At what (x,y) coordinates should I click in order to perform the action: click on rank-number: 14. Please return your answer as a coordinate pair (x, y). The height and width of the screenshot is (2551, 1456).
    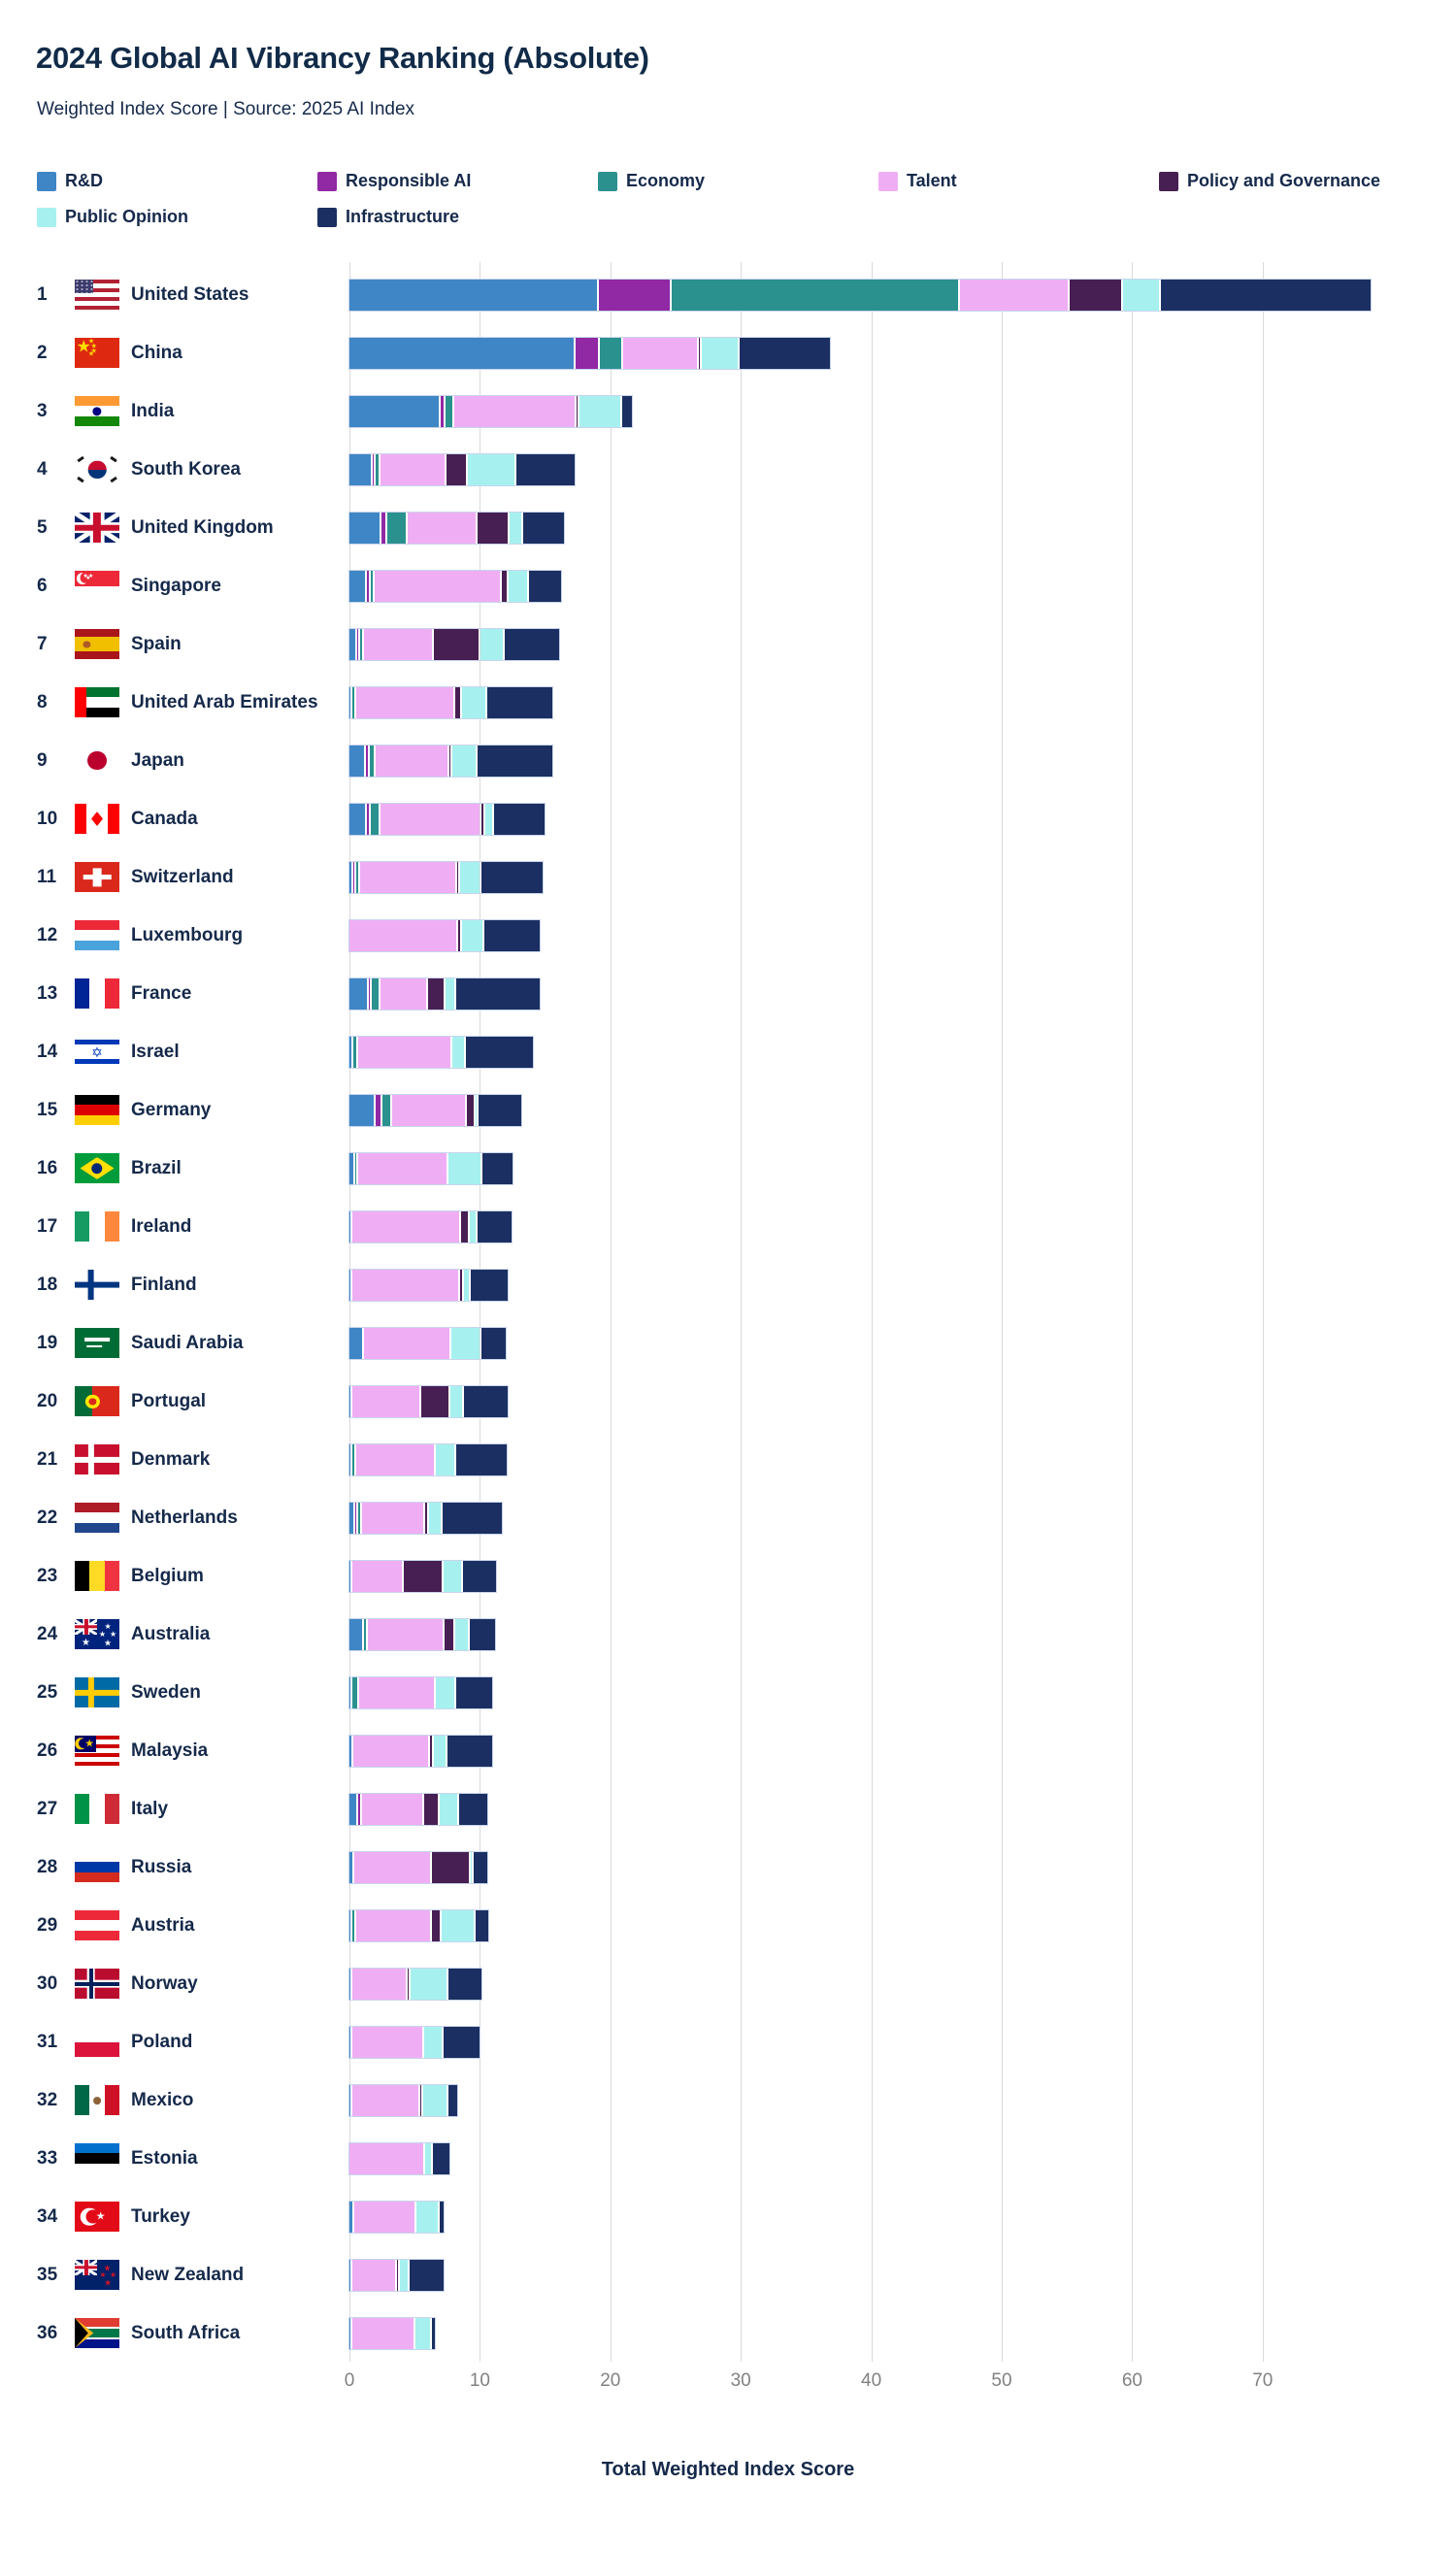
    Looking at the image, I should click on (47, 1052).